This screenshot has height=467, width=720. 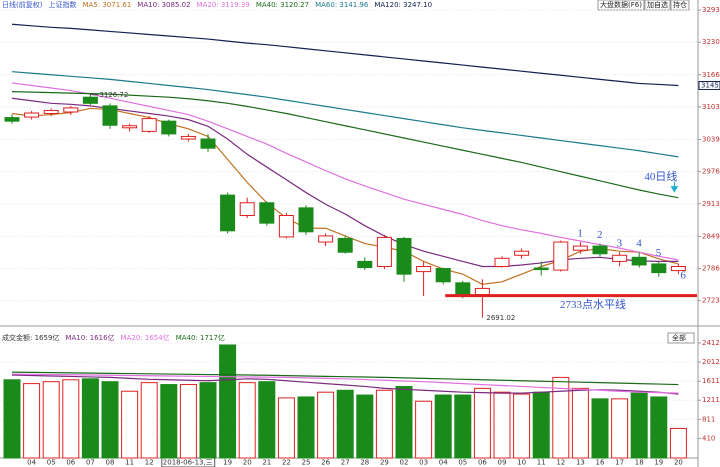 What do you see at coordinates (423, 463) in the screenshot?
I see `x-tick-label: 03` at bounding box center [423, 463].